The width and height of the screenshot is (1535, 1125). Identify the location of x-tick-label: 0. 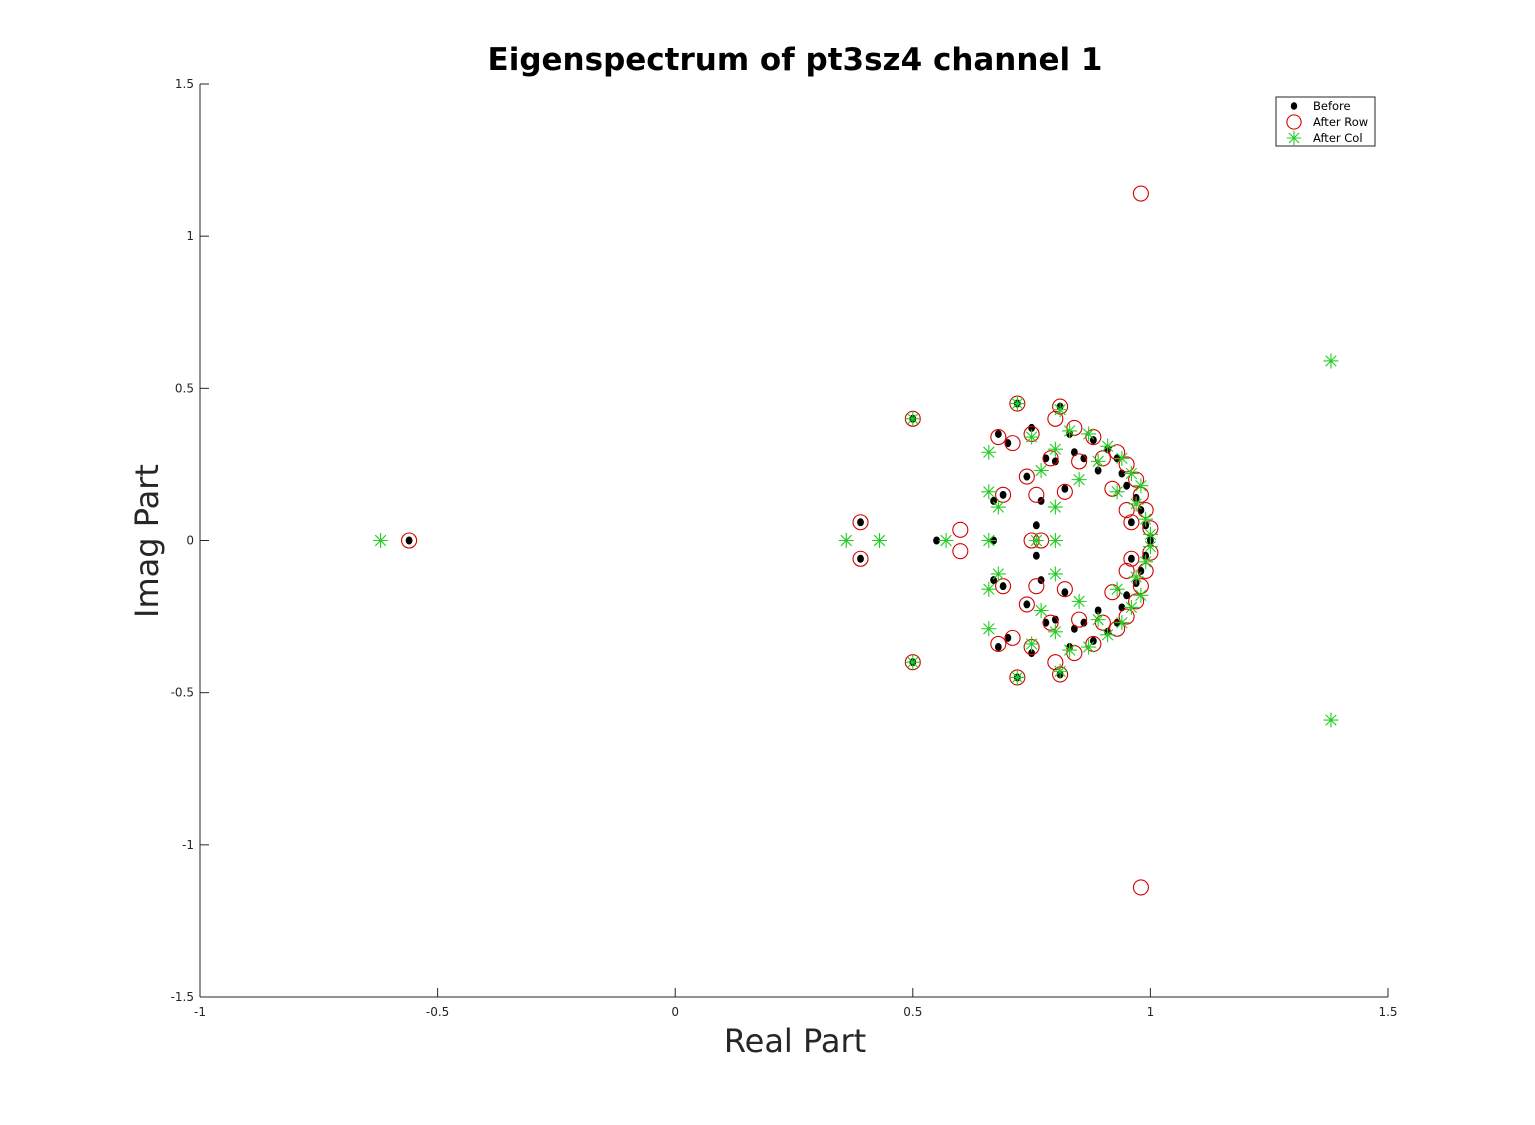
(675, 1012).